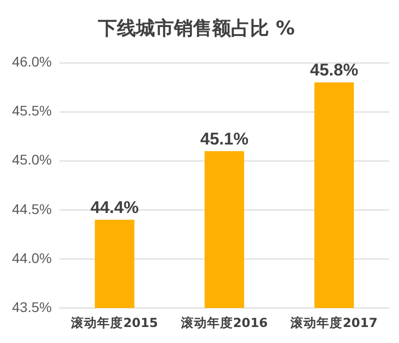 The width and height of the screenshot is (399, 343). What do you see at coordinates (32, 258) in the screenshot?
I see `y-tick-label: 44.0%` at bounding box center [32, 258].